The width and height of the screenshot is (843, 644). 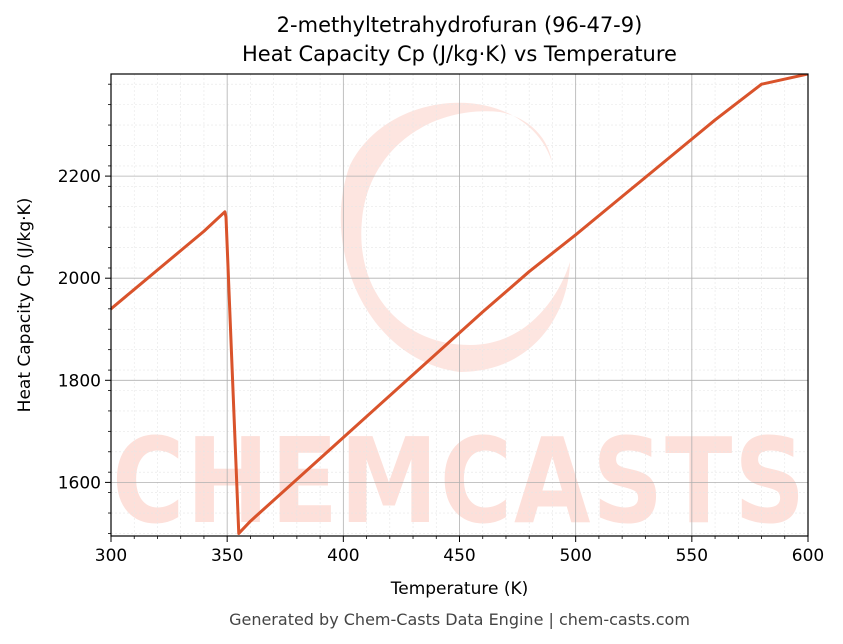 What do you see at coordinates (808, 556) in the screenshot?
I see `x-tick-label: 600` at bounding box center [808, 556].